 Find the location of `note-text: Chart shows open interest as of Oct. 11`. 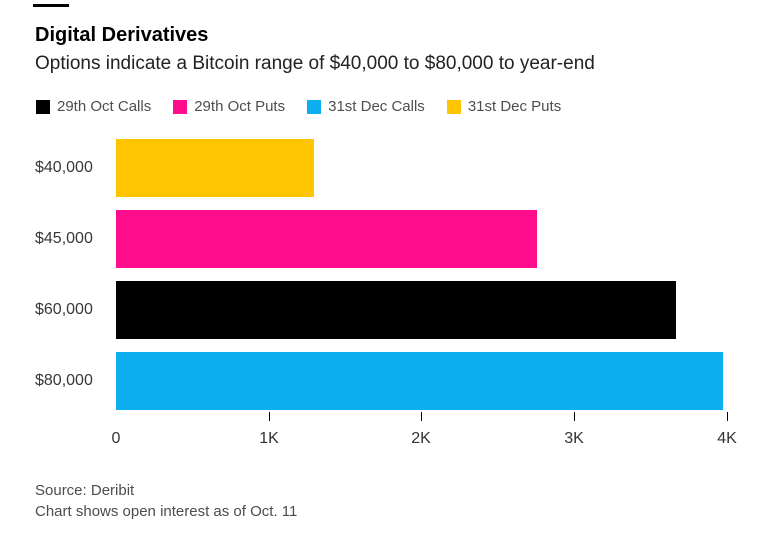

note-text: Chart shows open interest as of Oct. 11 is located at coordinates (166, 511).